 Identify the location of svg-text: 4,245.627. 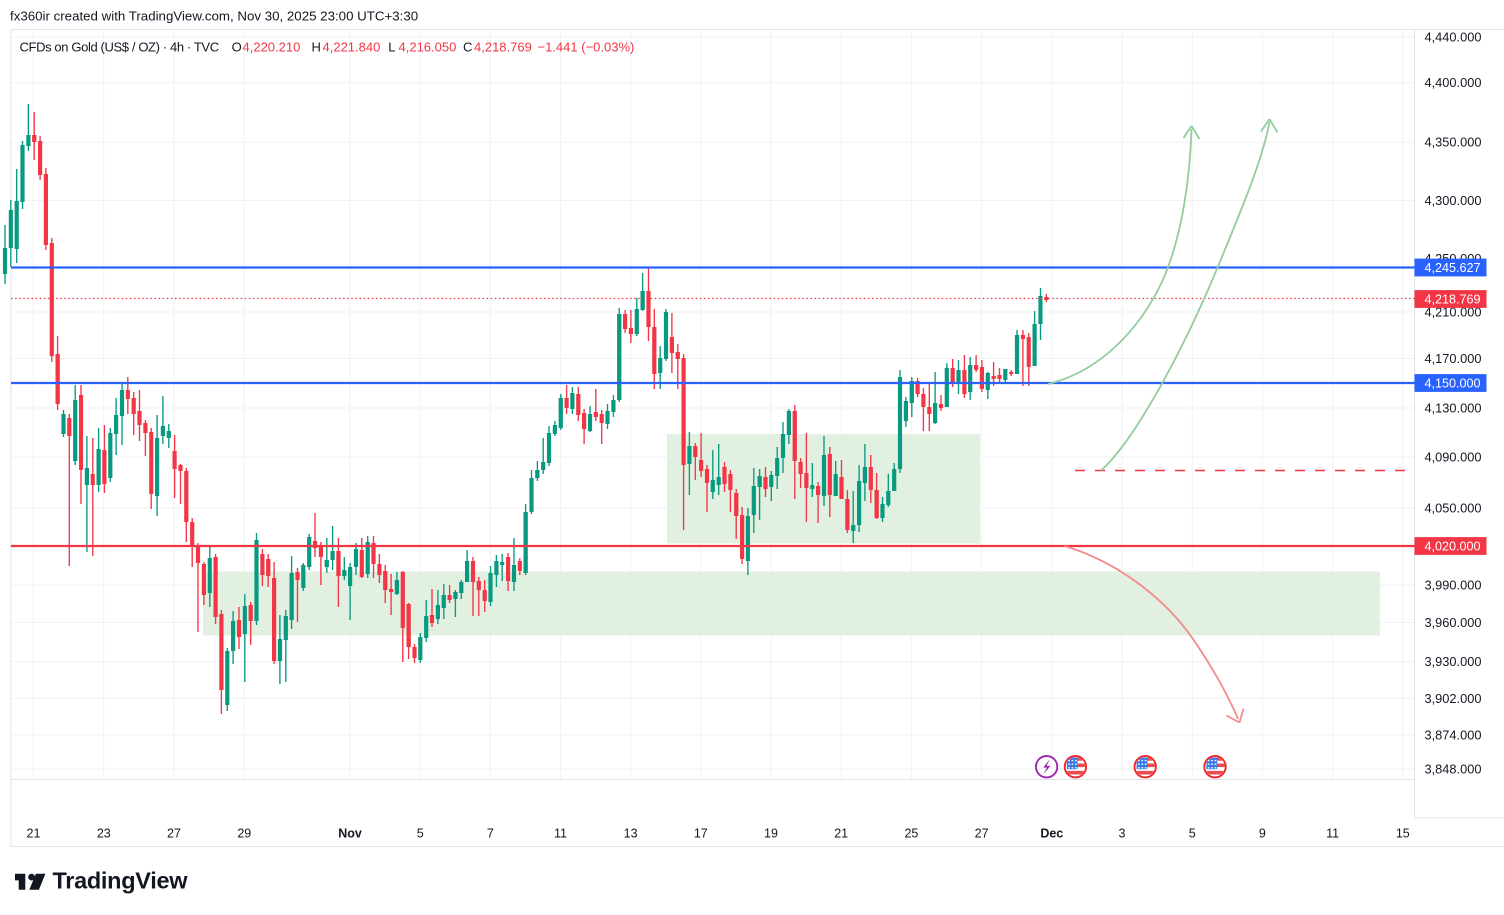
(1453, 268).